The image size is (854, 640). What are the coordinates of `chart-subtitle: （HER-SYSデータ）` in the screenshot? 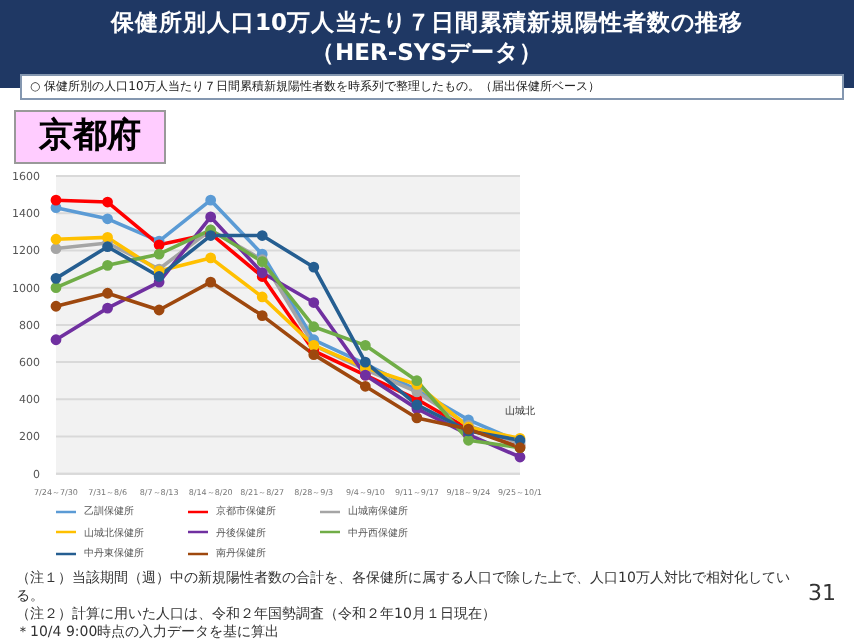 It's located at (426, 53).